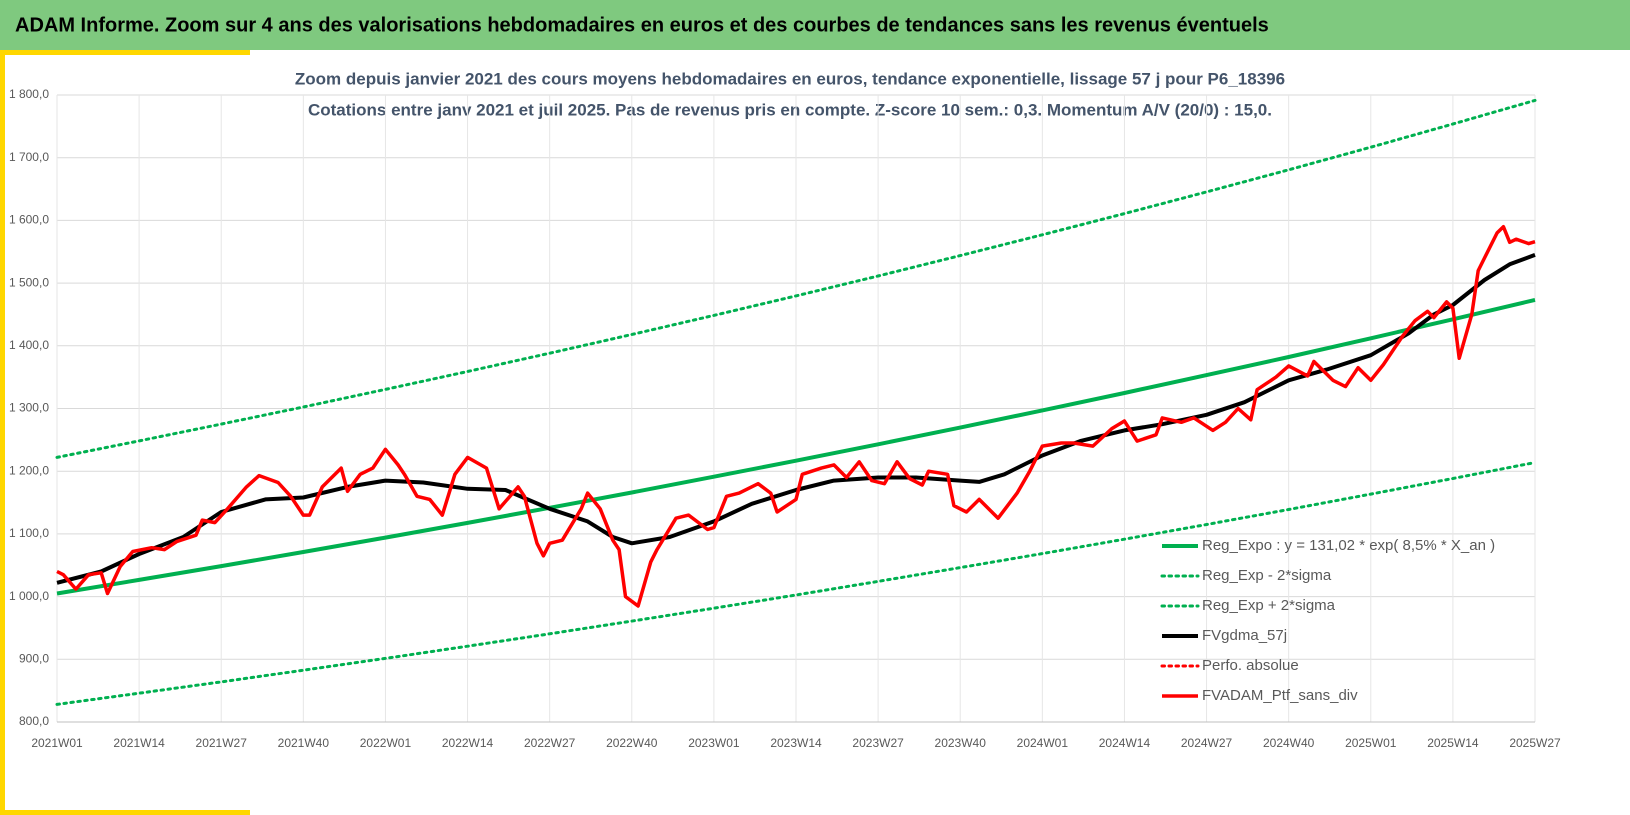 This screenshot has width=1630, height=815. I want to click on y-tick-label: 1 000,0, so click(29, 596).